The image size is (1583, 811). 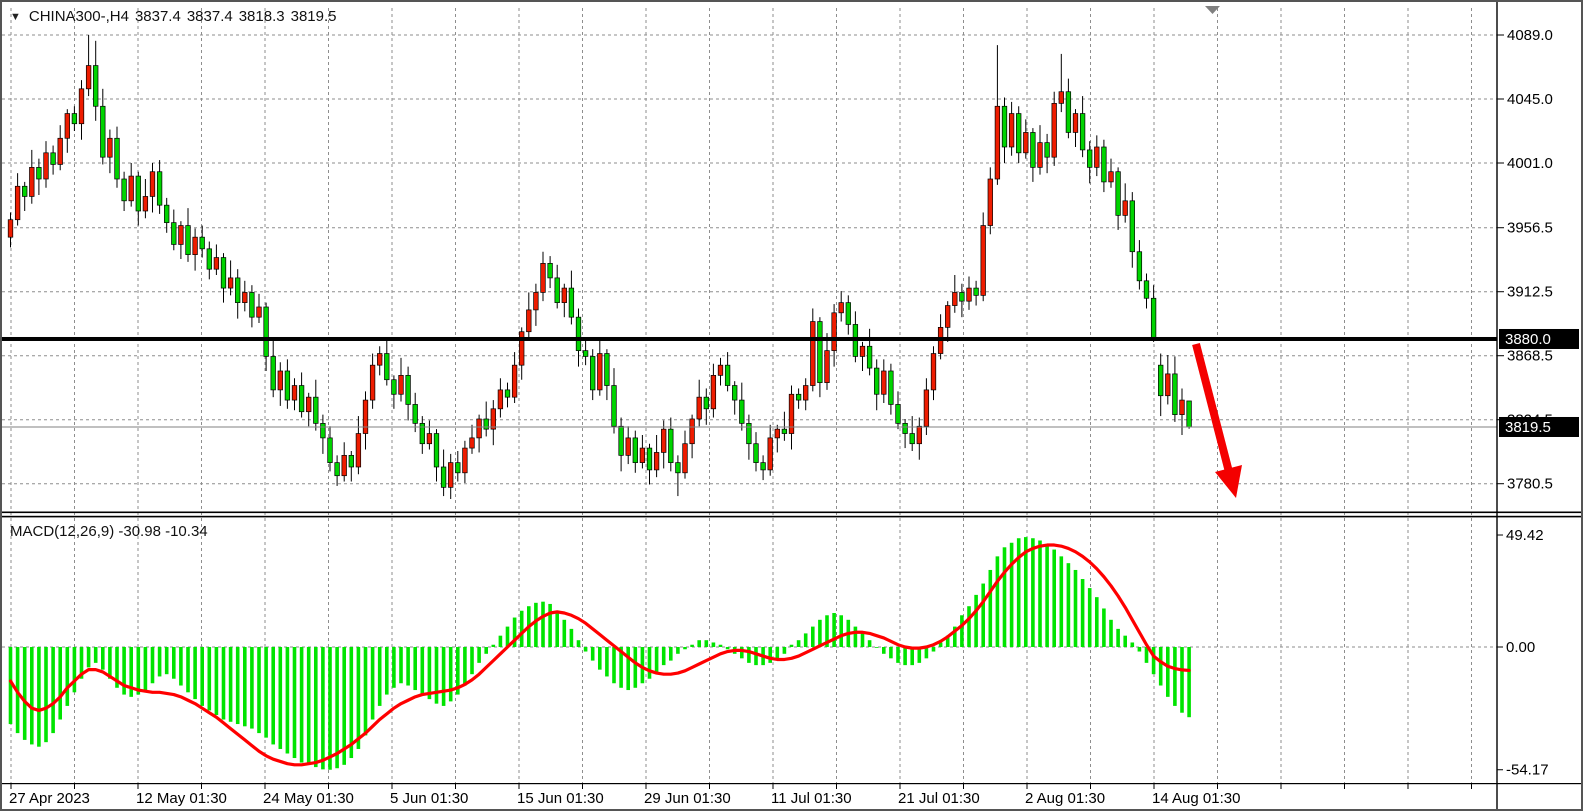 I want to click on svg-text: 3780.5, so click(x=1530, y=484).